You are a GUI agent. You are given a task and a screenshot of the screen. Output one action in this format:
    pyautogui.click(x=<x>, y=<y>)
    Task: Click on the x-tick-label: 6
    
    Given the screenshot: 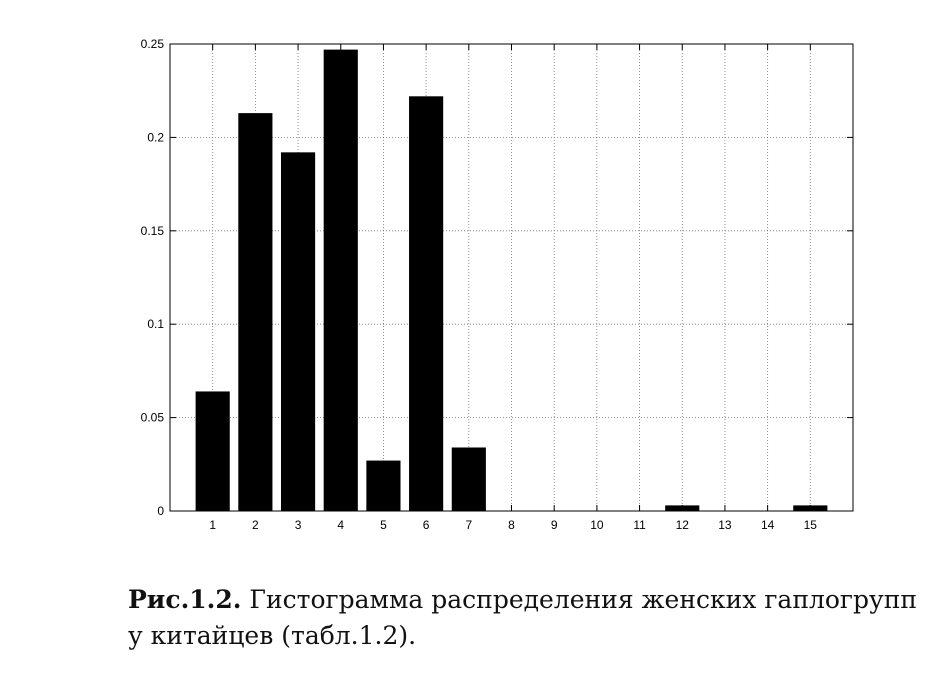 What is the action you would take?
    pyautogui.click(x=426, y=525)
    